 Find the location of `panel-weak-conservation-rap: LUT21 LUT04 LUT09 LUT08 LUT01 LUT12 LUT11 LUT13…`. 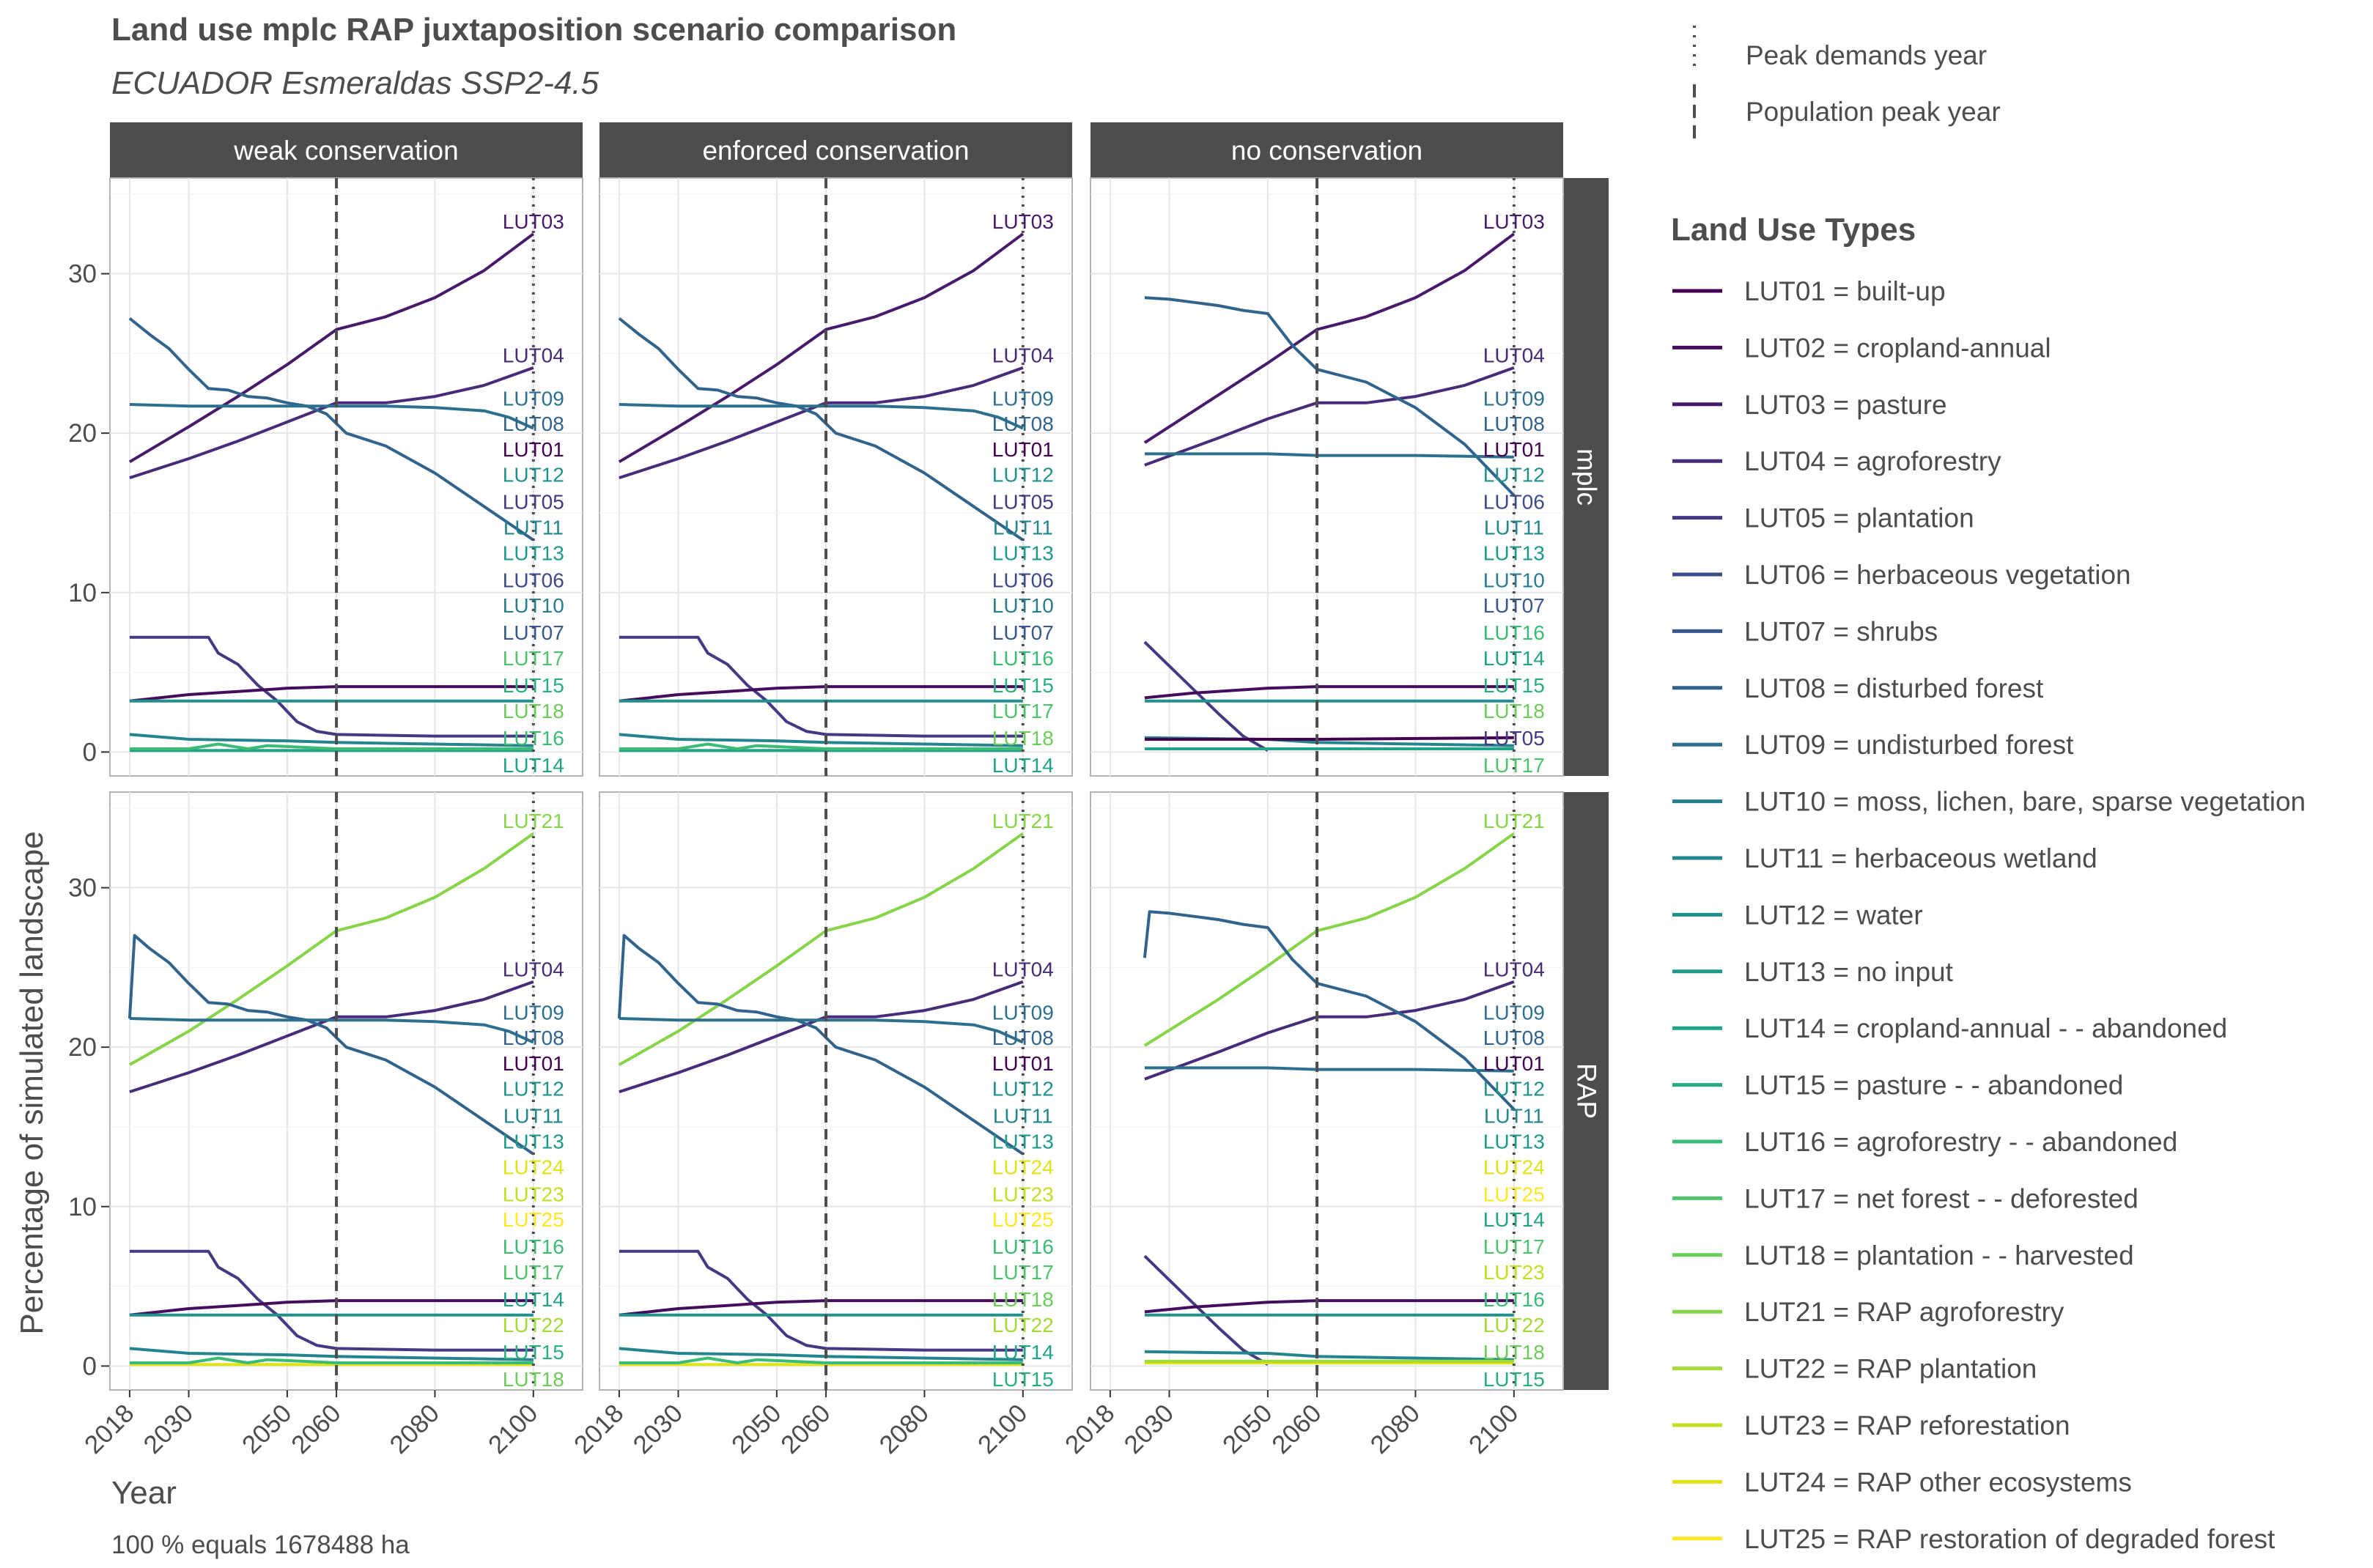

panel-weak-conservation-rap: LUT21 LUT04 LUT09 LUT08 LUT01 LUT12 LUT11 LUT13… is located at coordinates (331, 1126).